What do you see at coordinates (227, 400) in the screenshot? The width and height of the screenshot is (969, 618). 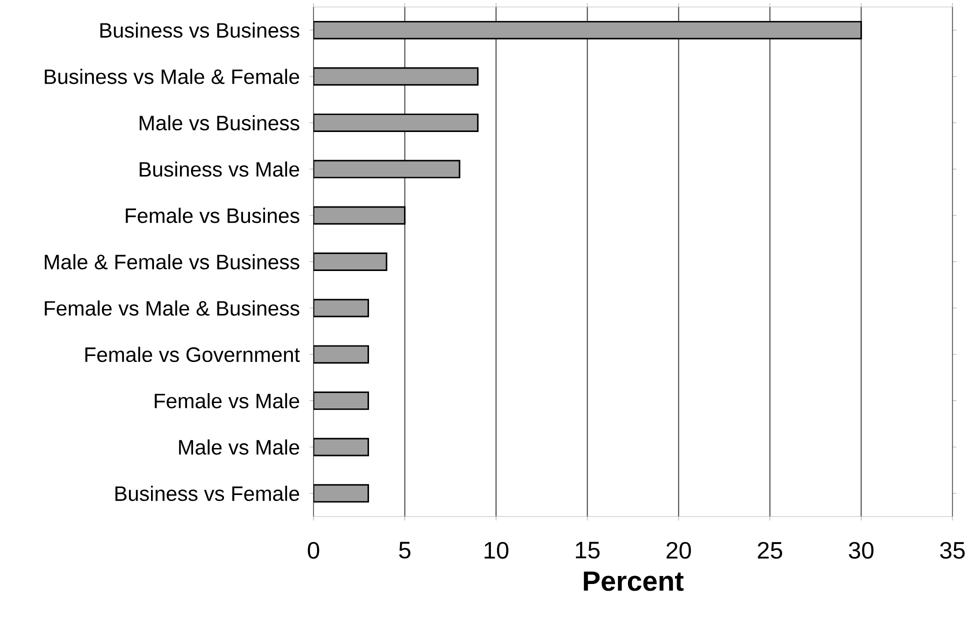 I see `y-tick-label: Female vs Male` at bounding box center [227, 400].